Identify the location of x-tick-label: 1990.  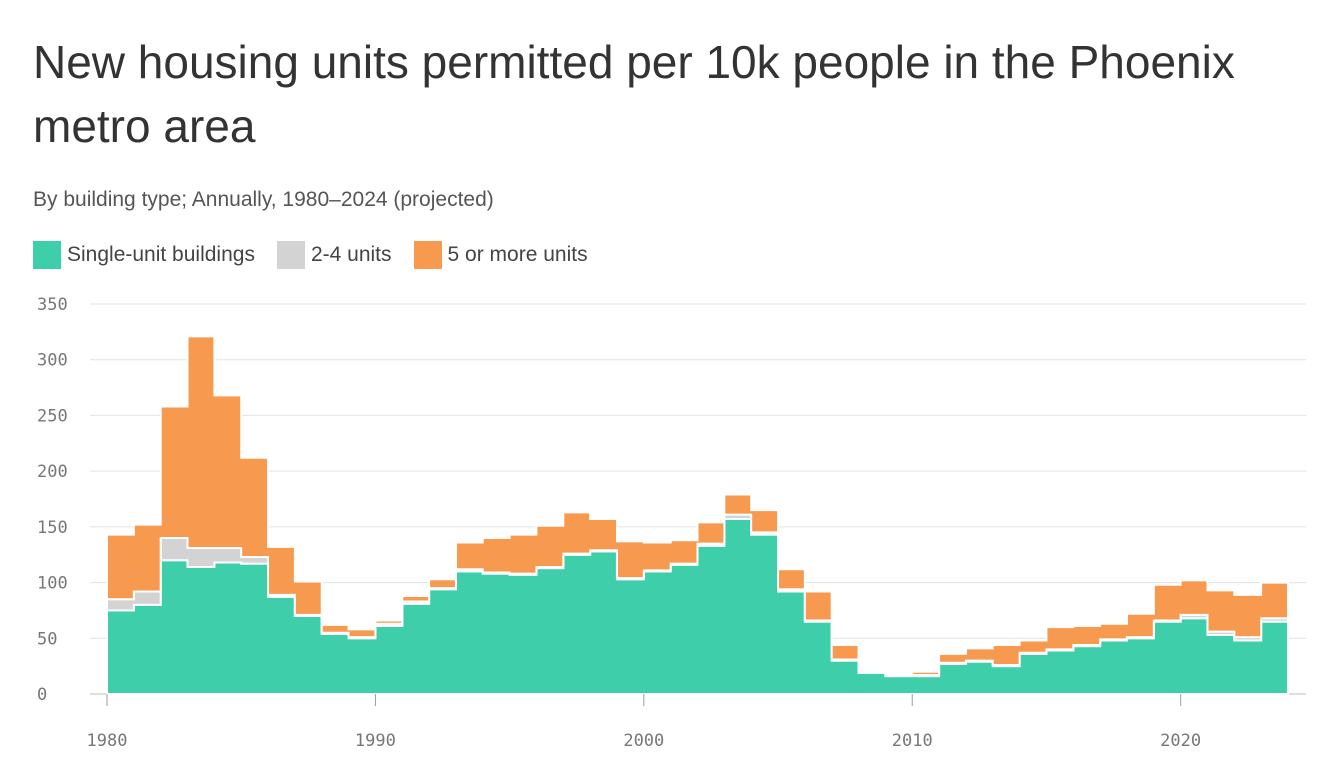
(375, 741).